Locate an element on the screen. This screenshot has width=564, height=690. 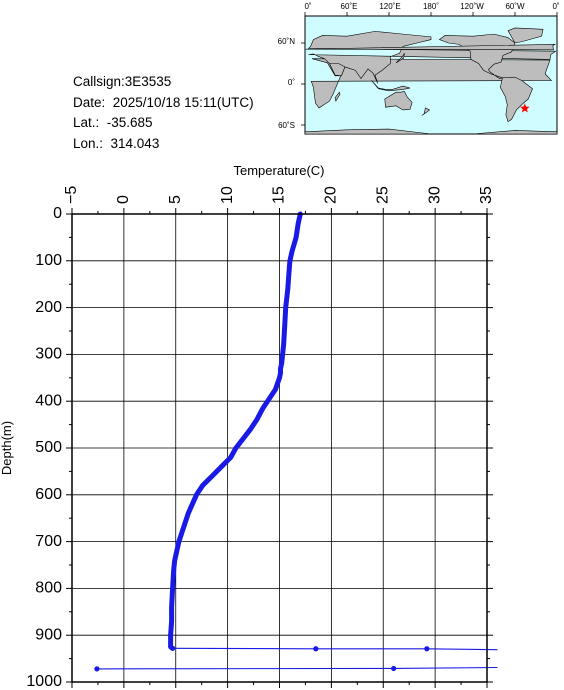
station-marker-star is located at coordinates (525, 108).